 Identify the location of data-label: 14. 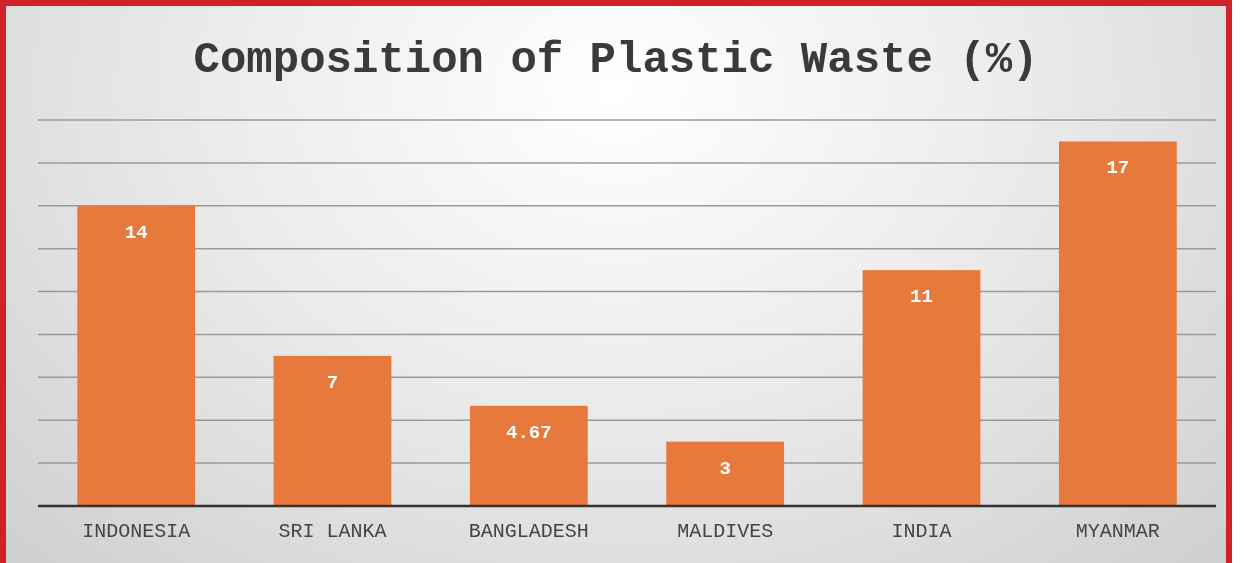
(136, 232).